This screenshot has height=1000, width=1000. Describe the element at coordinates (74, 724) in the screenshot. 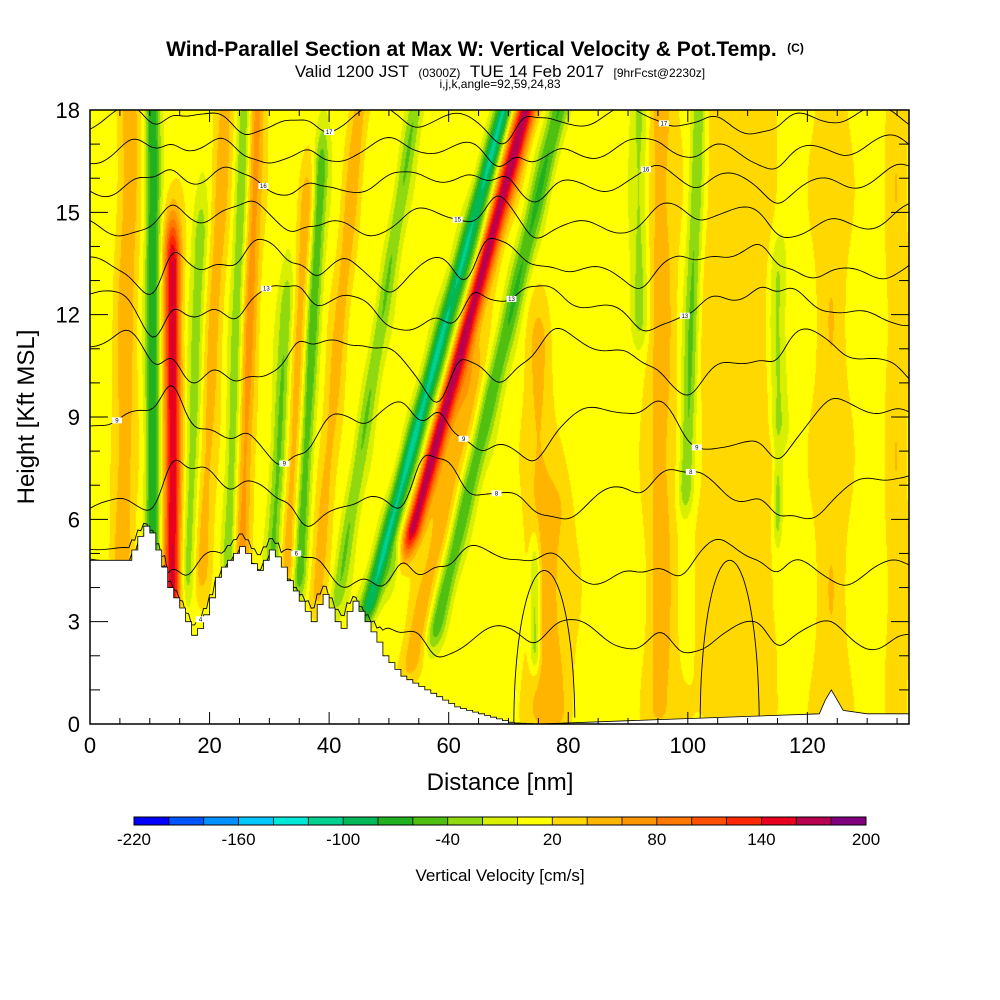

I see `y-tick-label: 0` at that location.